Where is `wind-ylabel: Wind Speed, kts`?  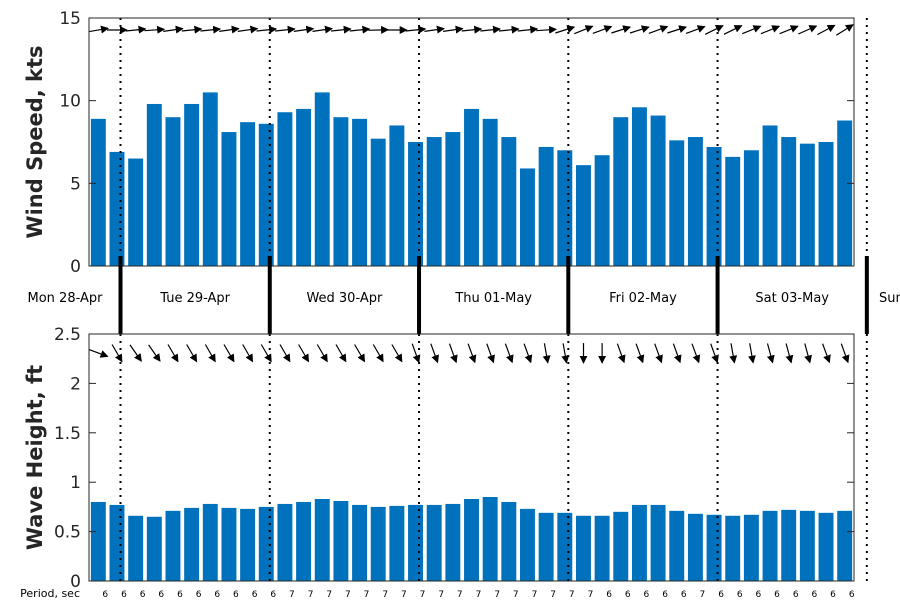 wind-ylabel: Wind Speed, kts is located at coordinates (35, 141).